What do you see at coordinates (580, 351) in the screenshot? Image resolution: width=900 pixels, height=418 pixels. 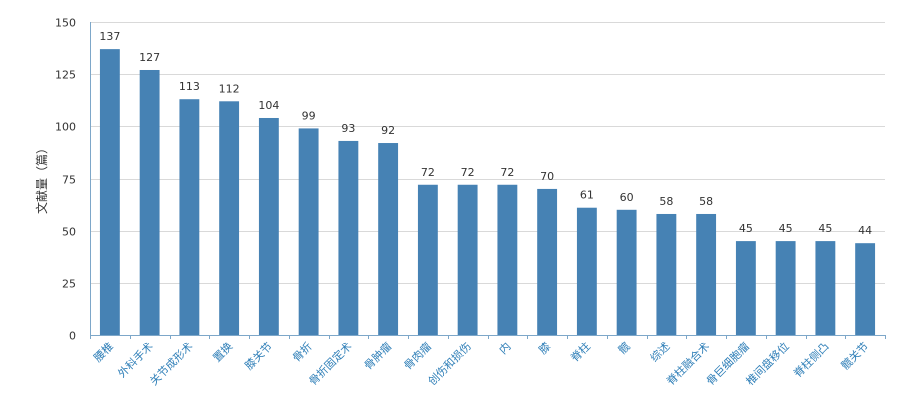 I see `x-tick-label: 脊柱` at bounding box center [580, 351].